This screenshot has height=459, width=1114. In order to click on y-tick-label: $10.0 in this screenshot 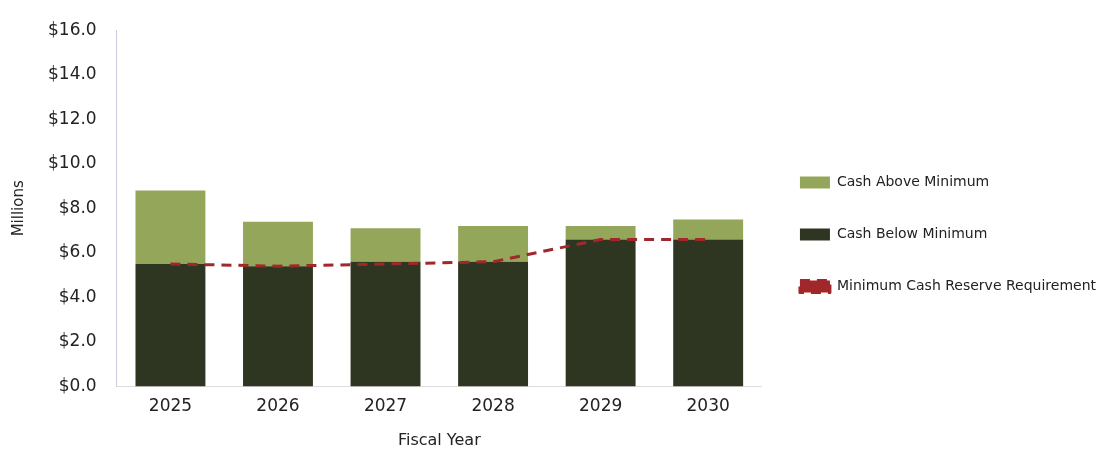, I will do `click(72, 162)`.